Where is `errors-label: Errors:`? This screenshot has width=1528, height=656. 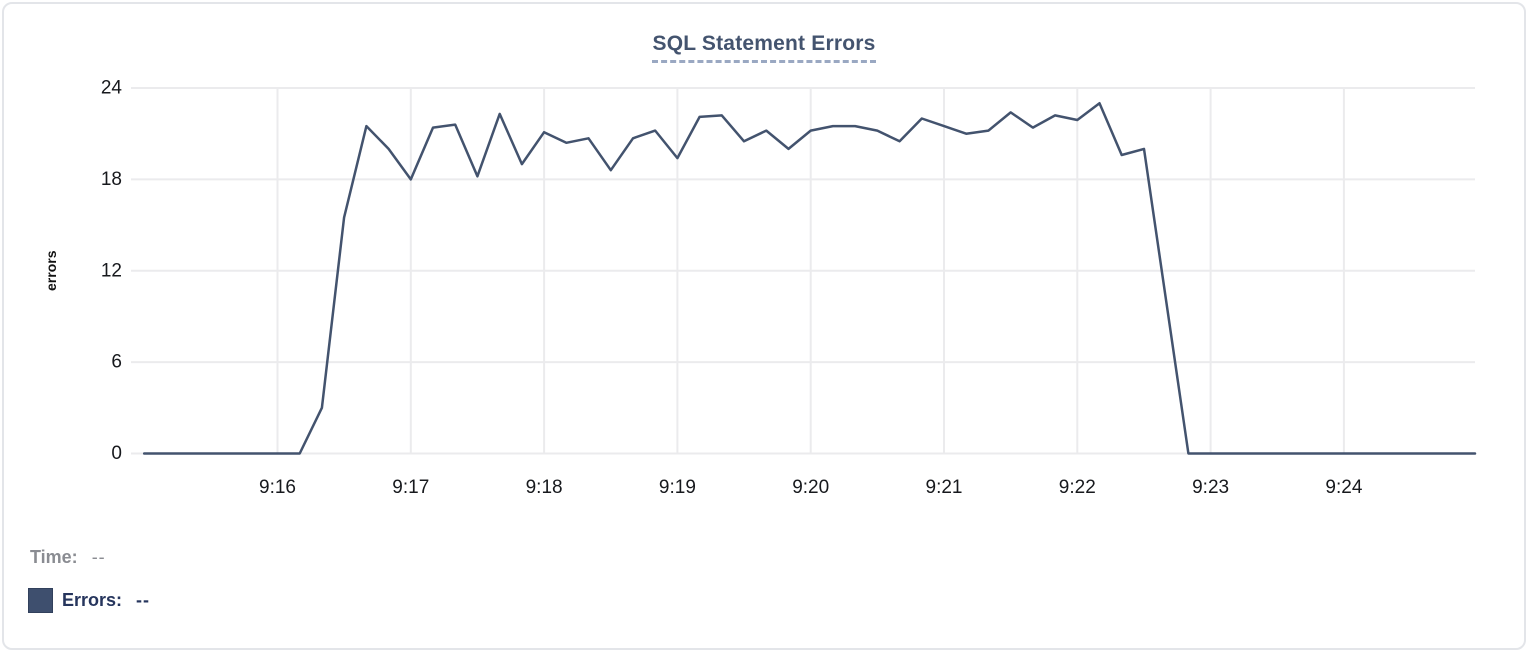
errors-label: Errors: is located at coordinates (92, 600).